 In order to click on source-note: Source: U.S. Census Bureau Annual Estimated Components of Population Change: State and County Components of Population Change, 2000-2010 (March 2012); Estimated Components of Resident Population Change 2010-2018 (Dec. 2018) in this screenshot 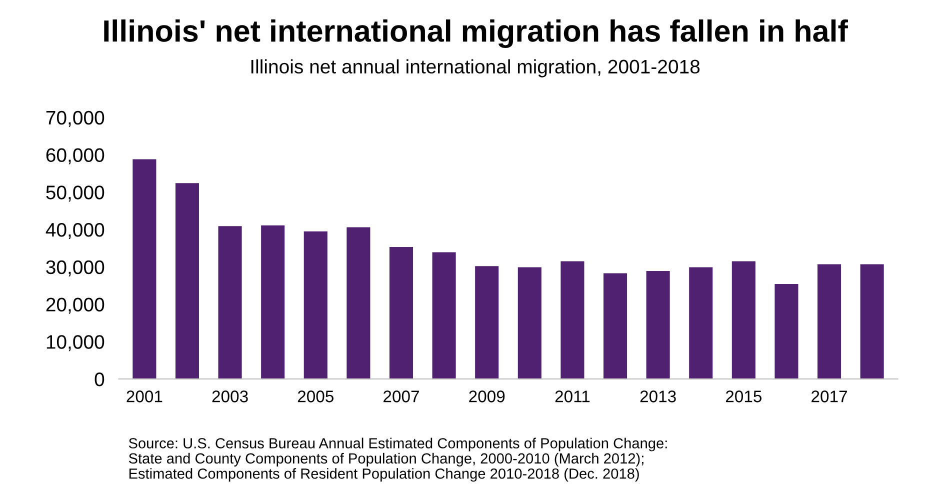, I will do `click(397, 460)`.